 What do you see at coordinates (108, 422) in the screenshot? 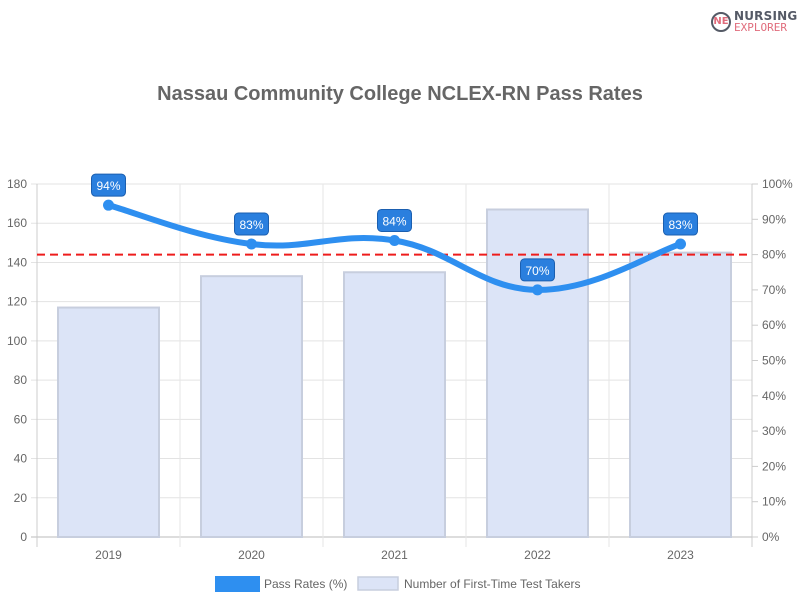
I see `bar-test-takers-2019` at bounding box center [108, 422].